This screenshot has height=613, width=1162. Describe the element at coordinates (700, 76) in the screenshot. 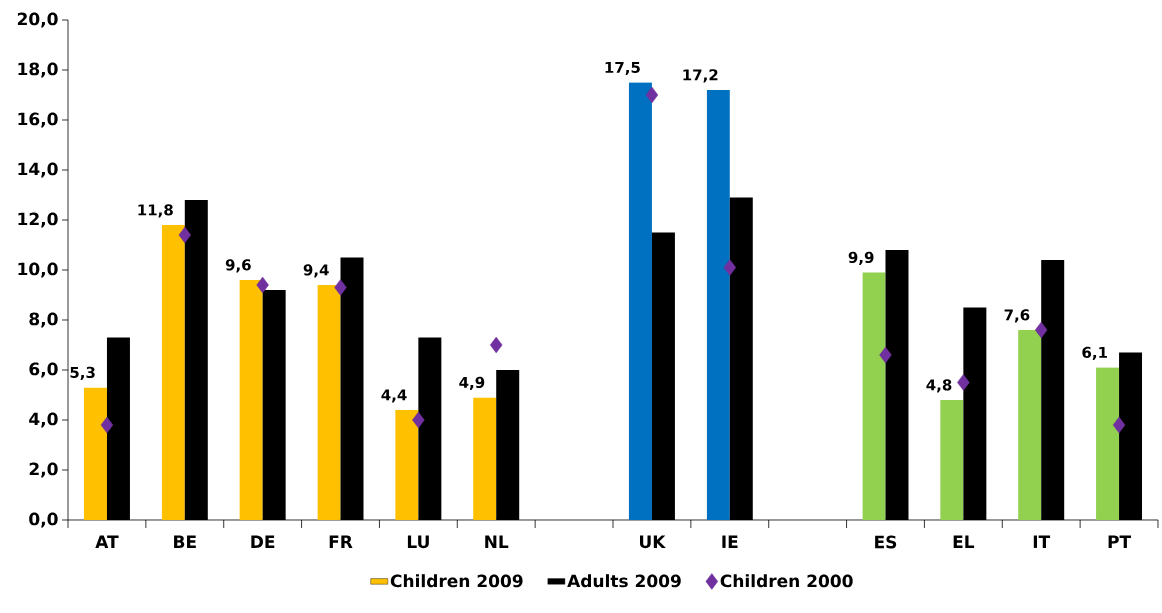

I see `data-label: 17,2` at that location.